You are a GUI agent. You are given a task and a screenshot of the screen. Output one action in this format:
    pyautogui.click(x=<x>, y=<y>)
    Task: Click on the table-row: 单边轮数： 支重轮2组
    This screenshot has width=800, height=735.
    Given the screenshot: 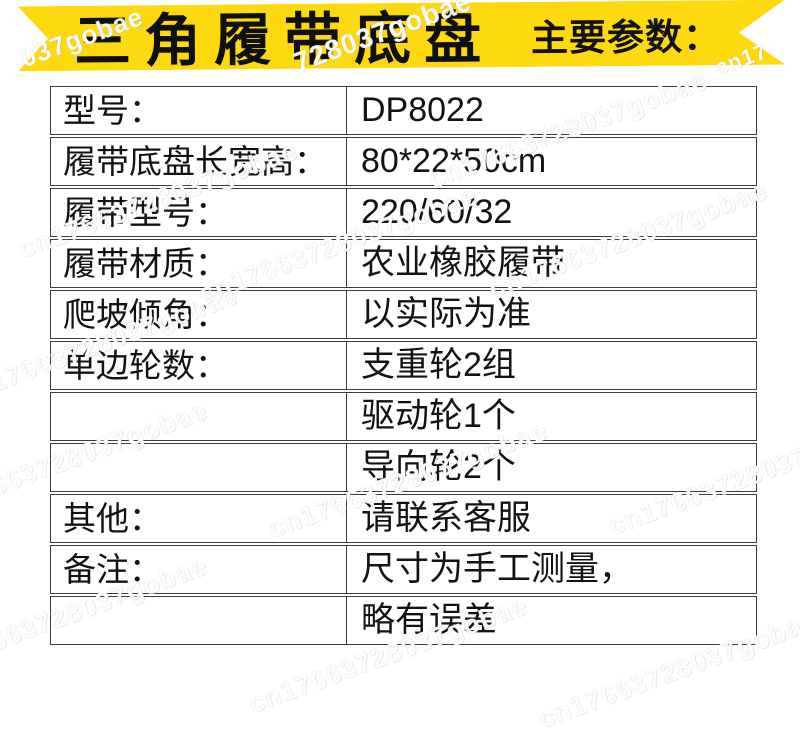 What is the action you would take?
    pyautogui.click(x=403, y=365)
    